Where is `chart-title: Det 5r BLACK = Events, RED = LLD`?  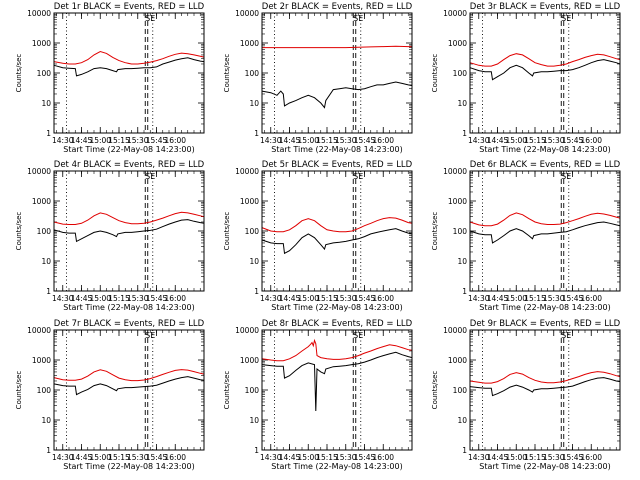 chart-title: Det 5r BLACK = Events, RED = LLD is located at coordinates (337, 165).